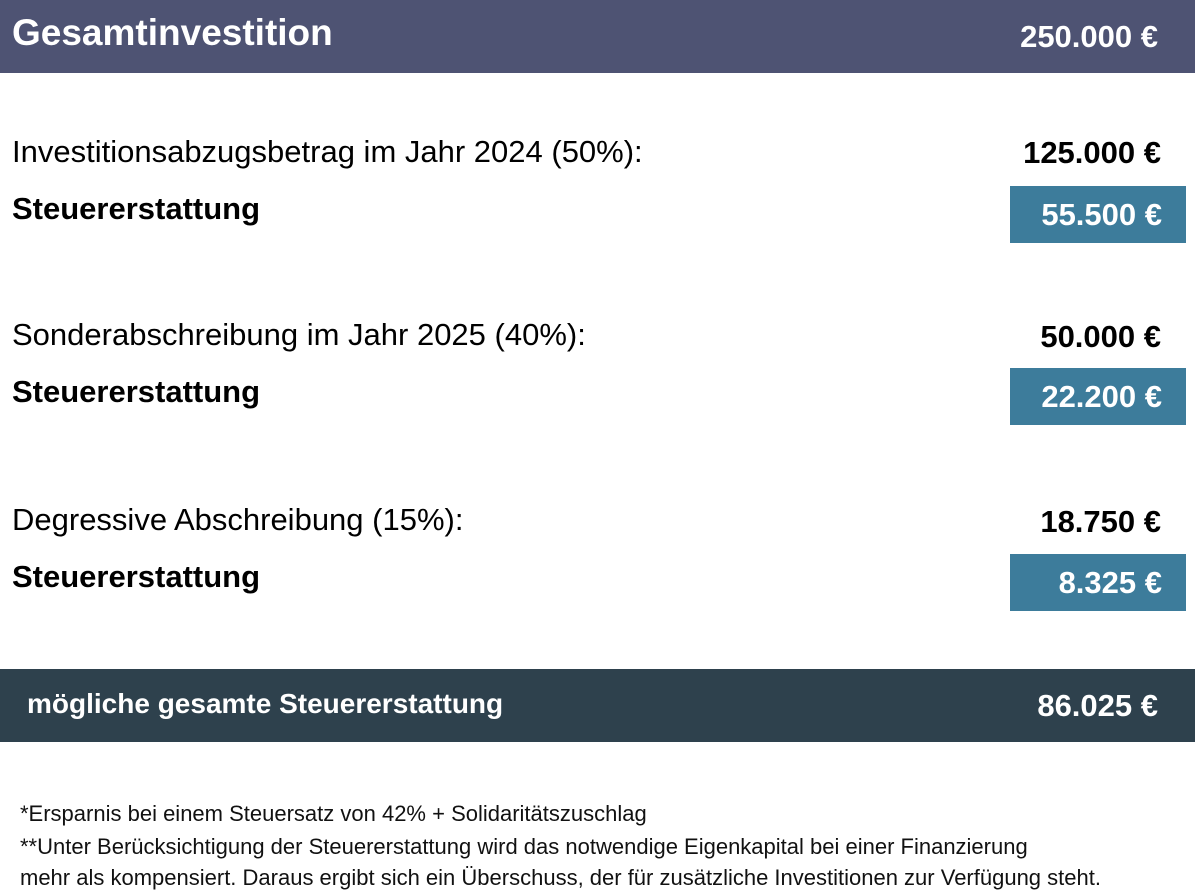  Describe the element at coordinates (1100, 336) in the screenshot. I see `section-2-amount: 50.000 €` at that location.